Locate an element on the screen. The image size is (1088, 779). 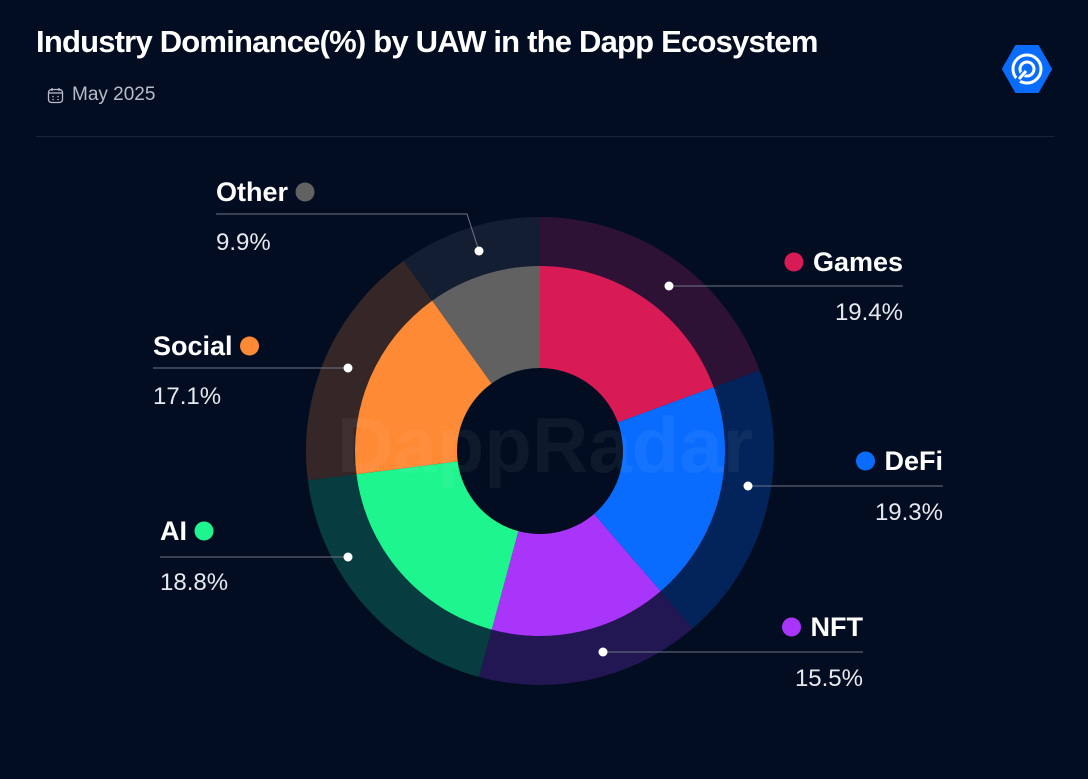
category-label-defi: DeFi is located at coordinates (913, 461).